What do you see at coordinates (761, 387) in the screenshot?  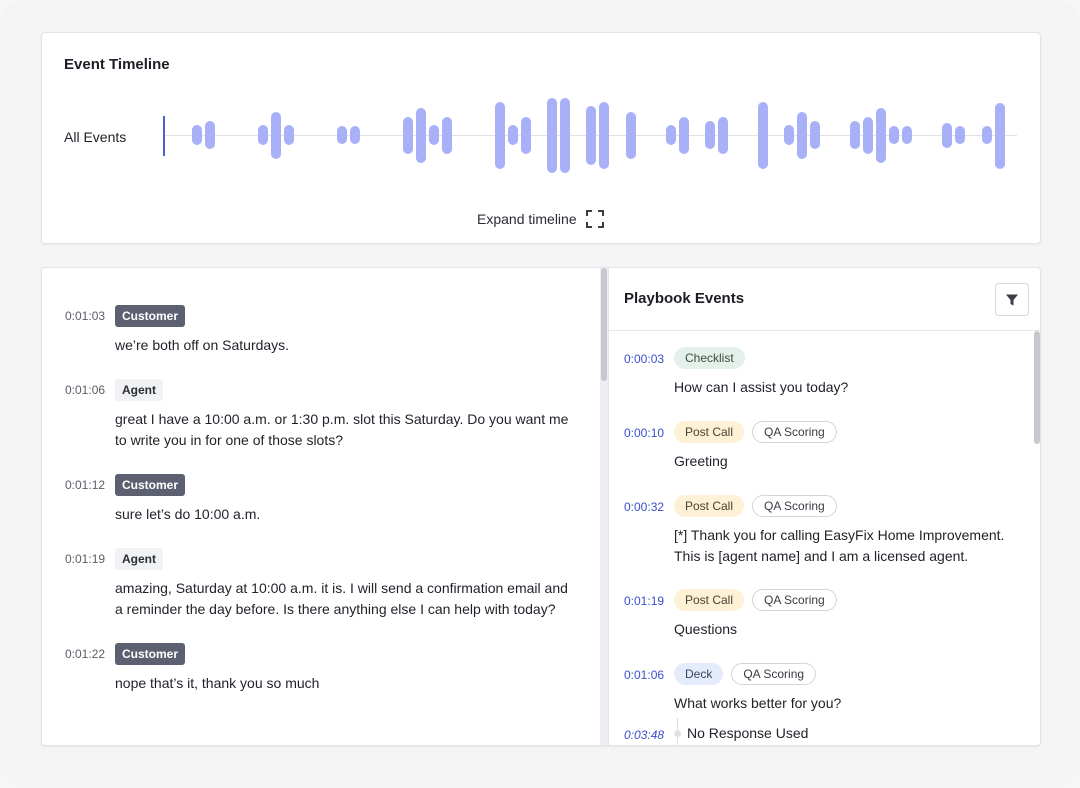 I see `event-text: How can I assist you today?` at bounding box center [761, 387].